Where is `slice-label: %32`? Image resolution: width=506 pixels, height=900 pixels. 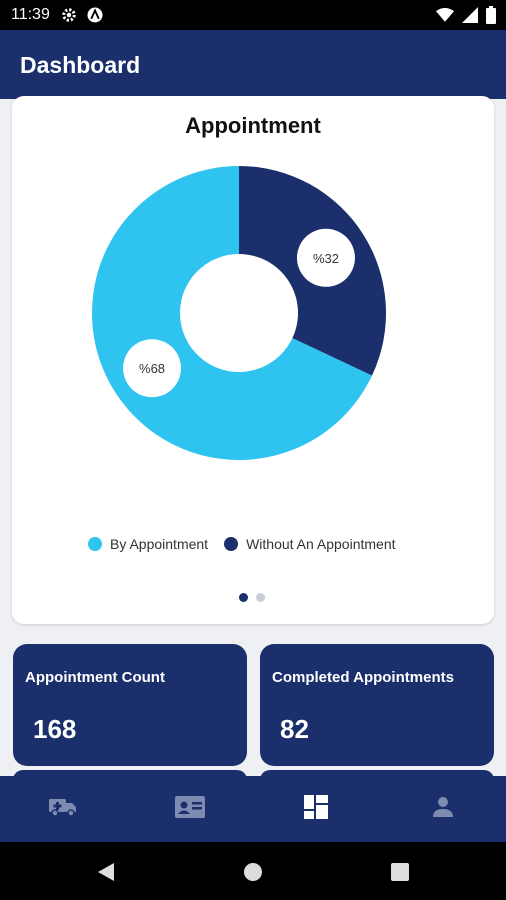
slice-label: %32 is located at coordinates (326, 258).